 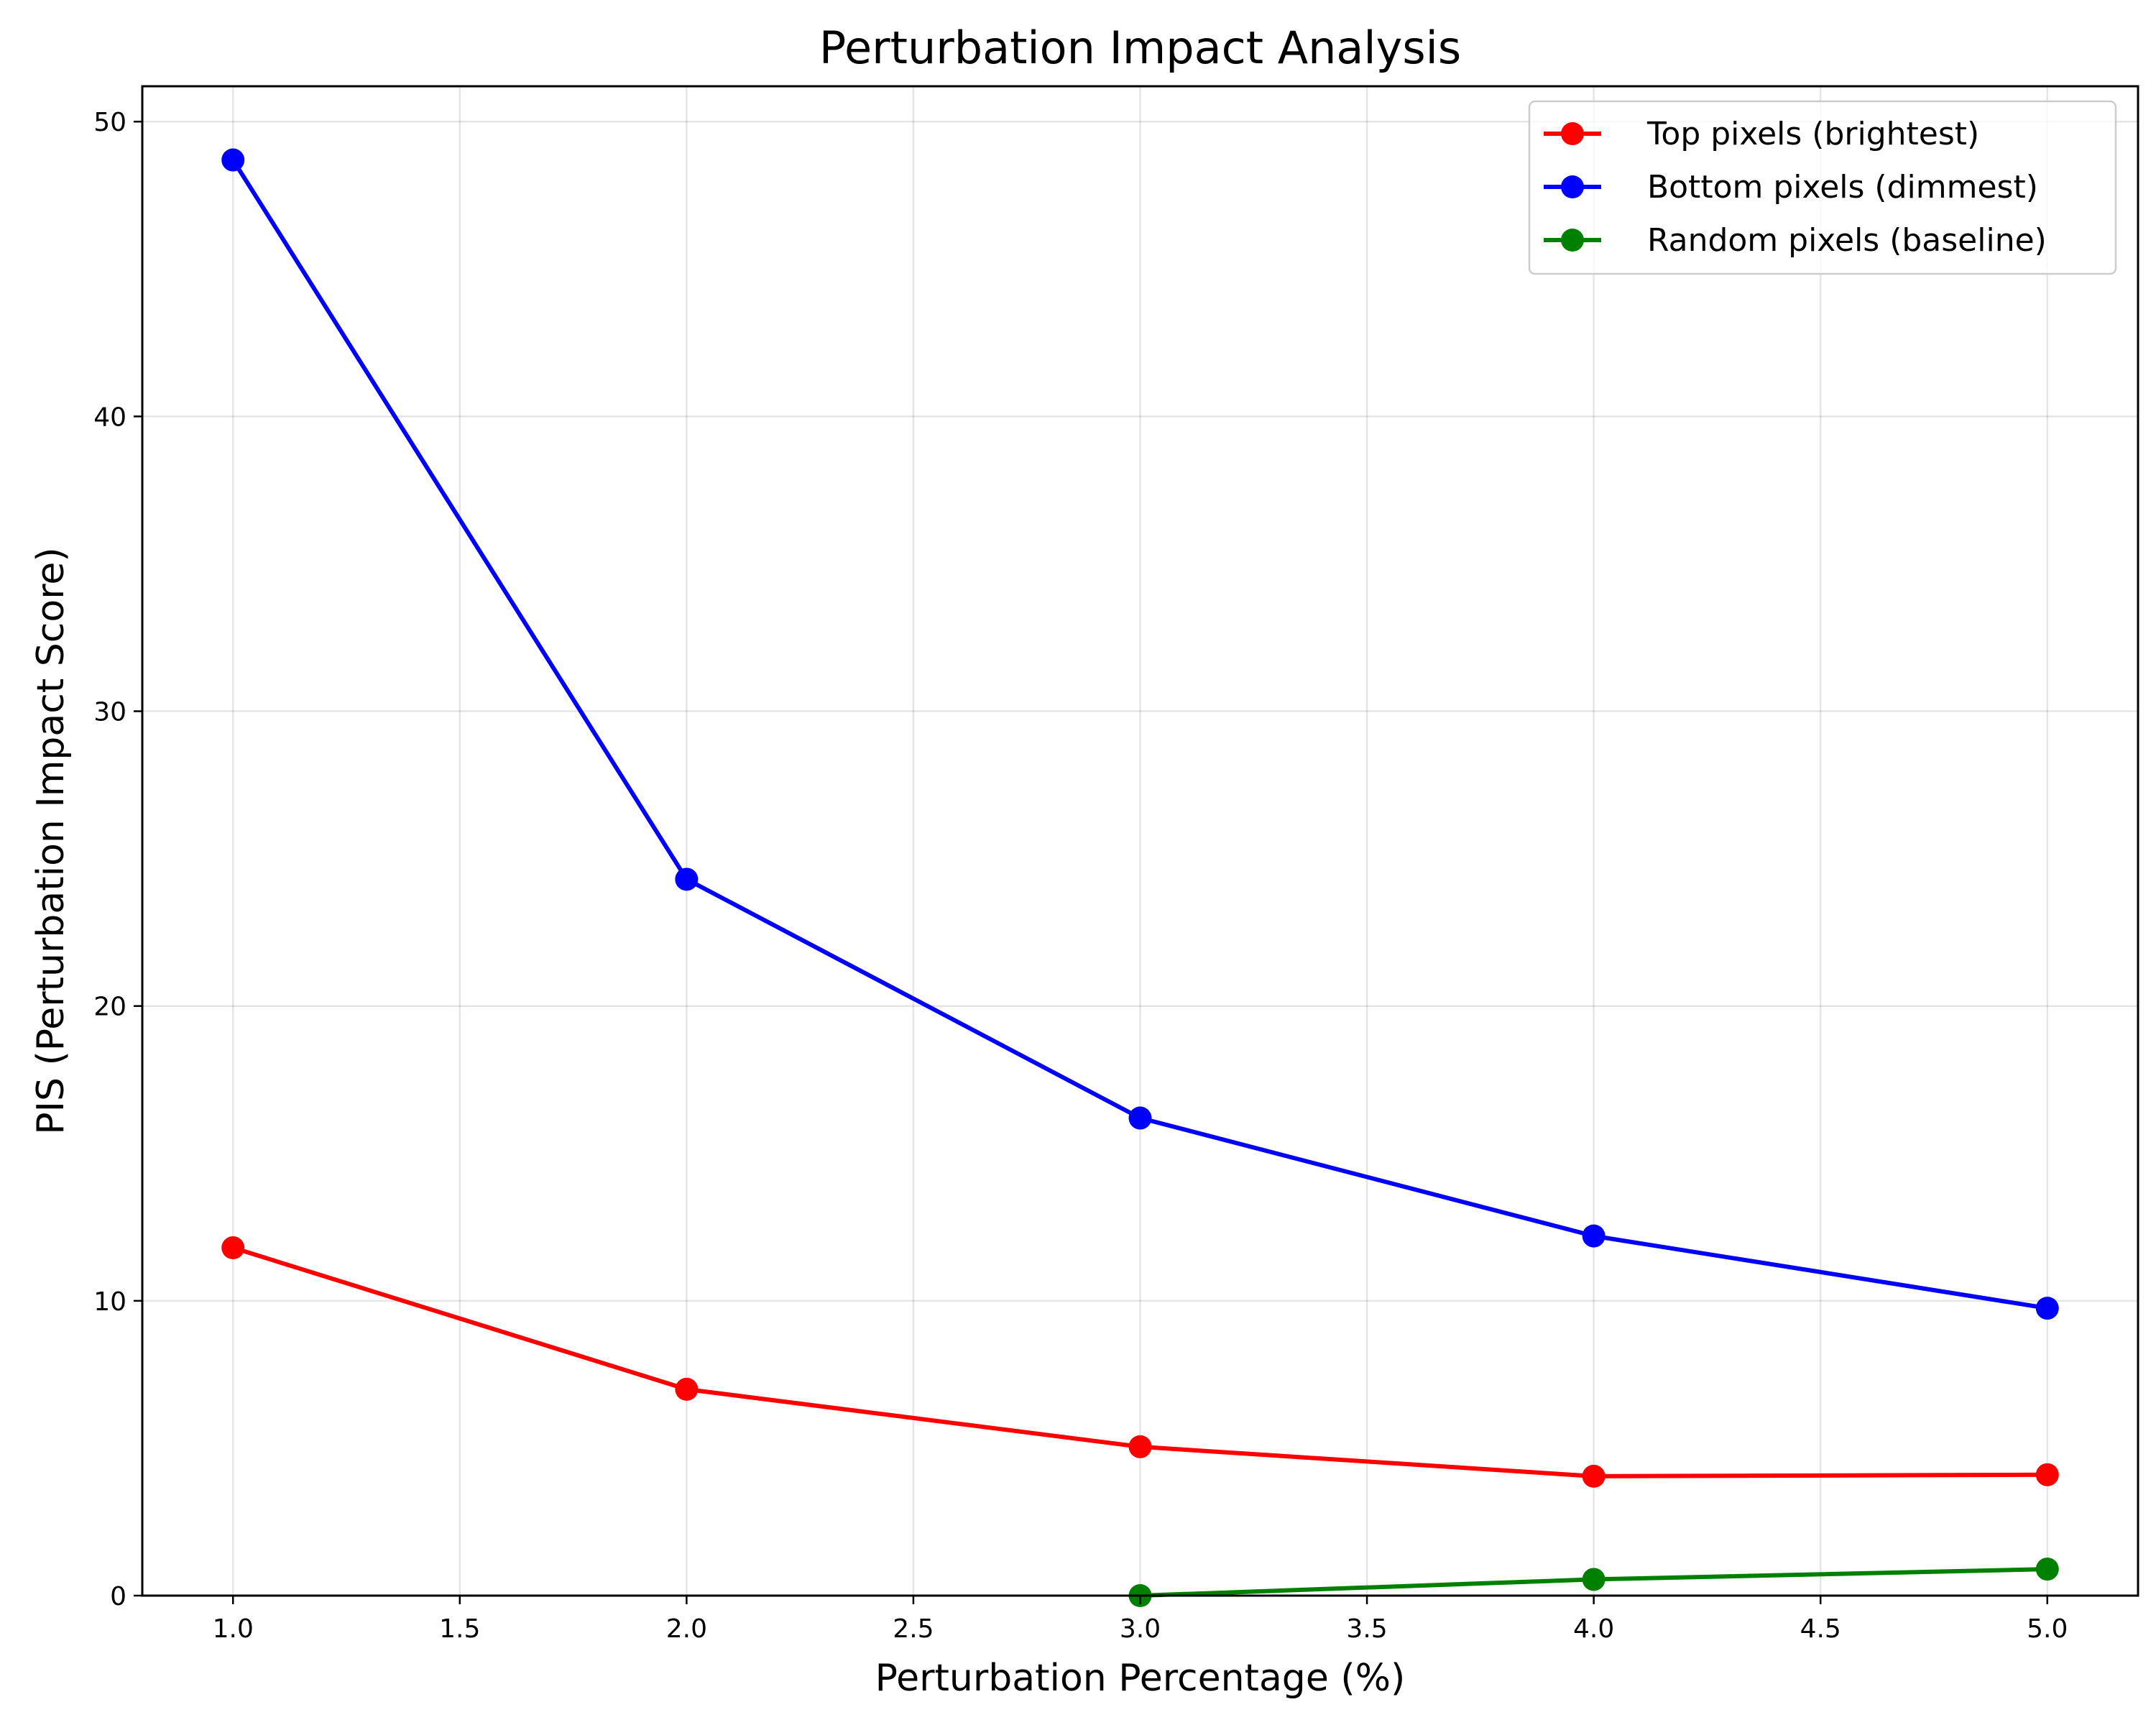 What do you see at coordinates (51, 840) in the screenshot?
I see `y-axis-label: PIS (Perturbation Impact Score)` at bounding box center [51, 840].